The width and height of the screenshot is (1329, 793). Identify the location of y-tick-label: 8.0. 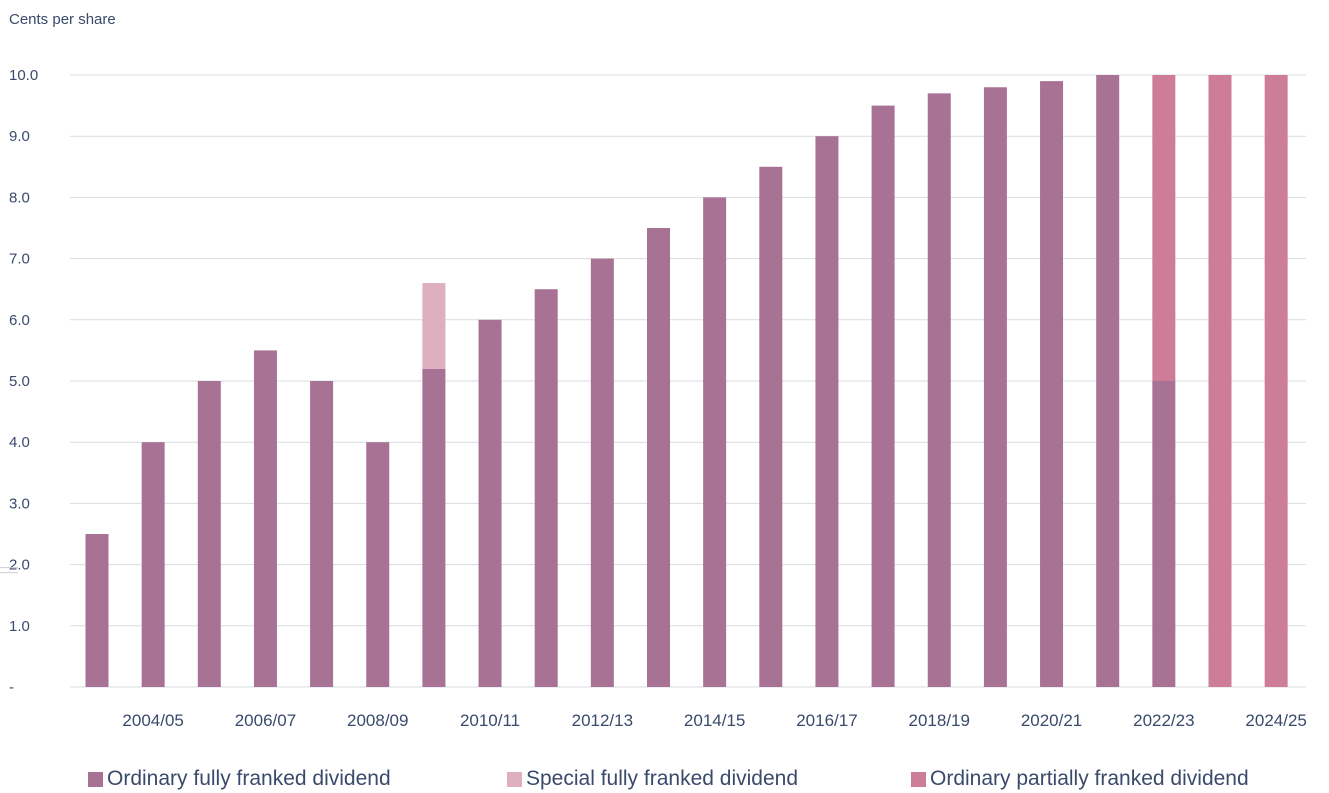
(19, 197).